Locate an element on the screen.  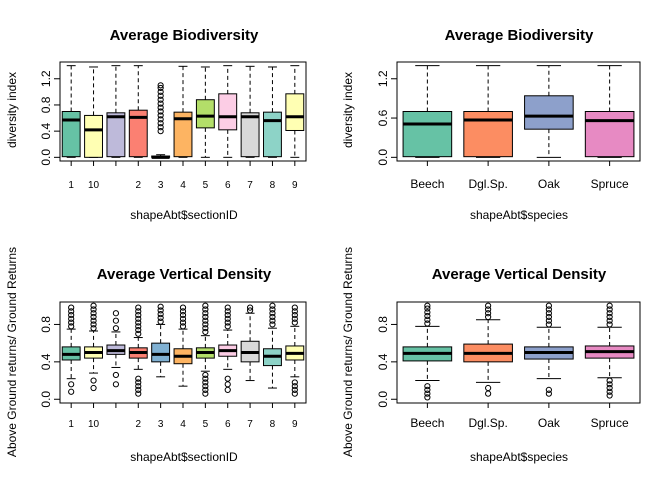
x-tick-label: Spruce is located at coordinates (610, 184).